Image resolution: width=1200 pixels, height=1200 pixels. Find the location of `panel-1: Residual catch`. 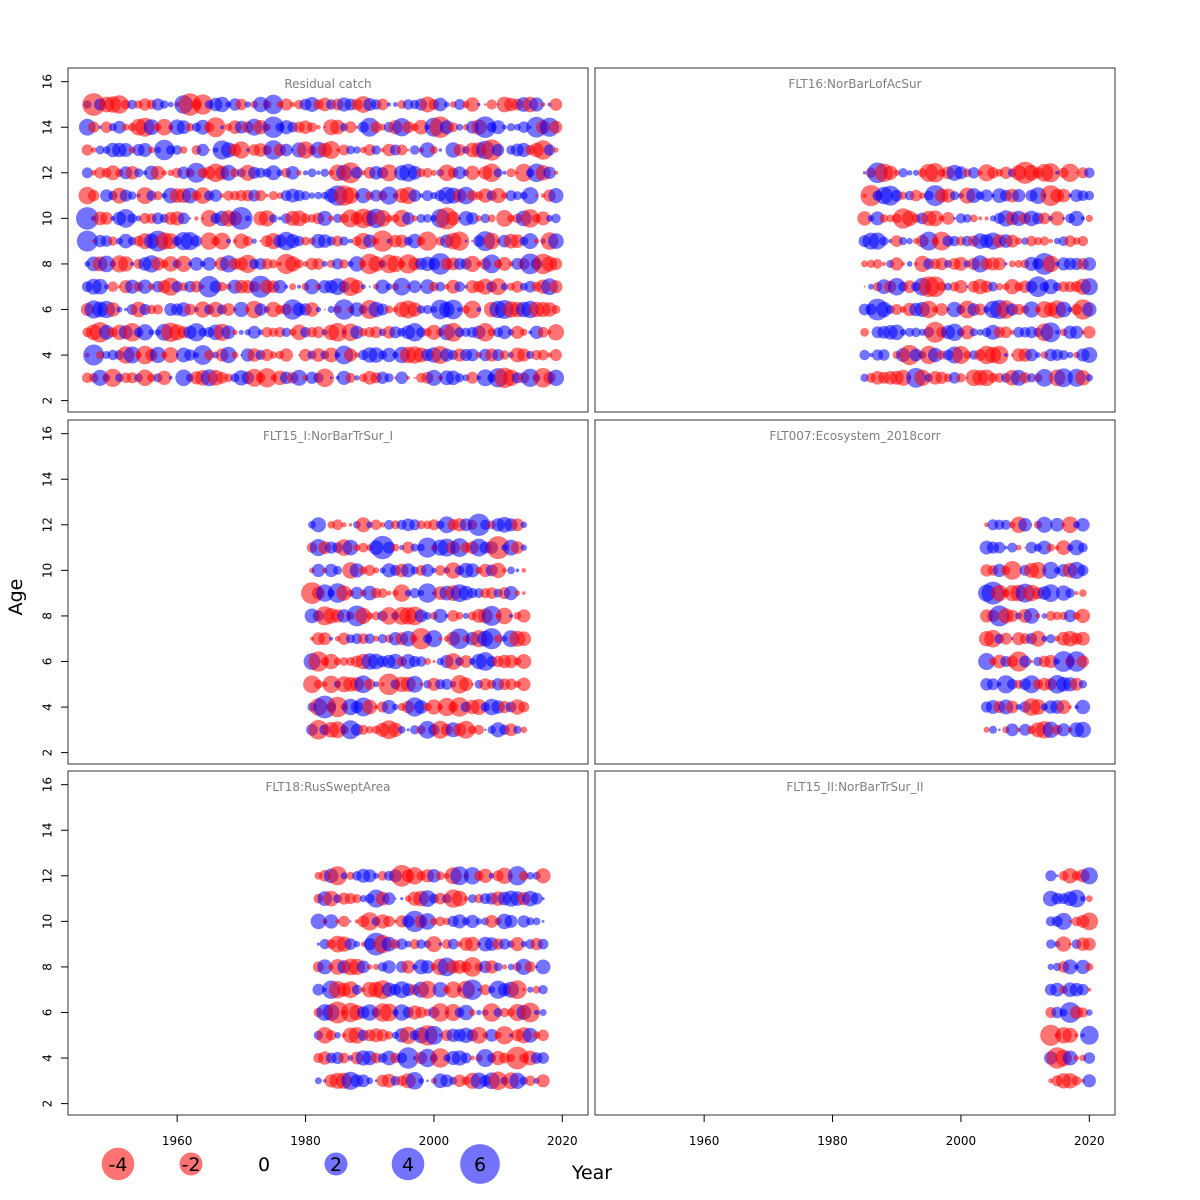

panel-1: Residual catch is located at coordinates (328, 240).